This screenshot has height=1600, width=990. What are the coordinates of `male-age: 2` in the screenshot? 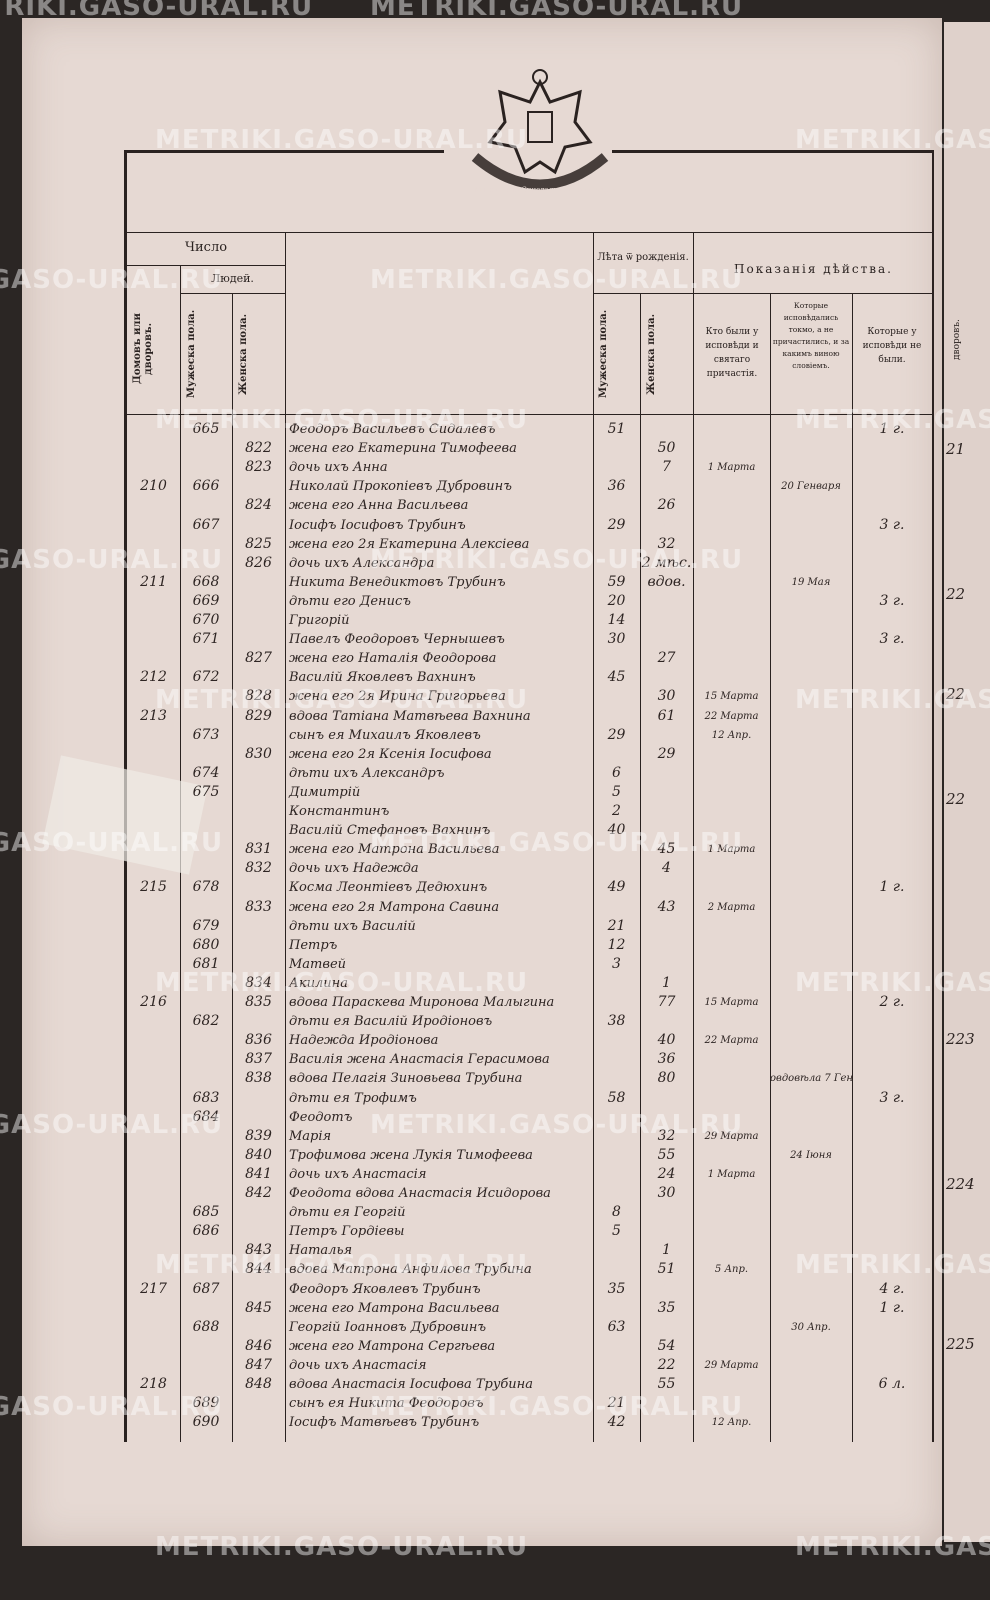 It's located at (616, 811).